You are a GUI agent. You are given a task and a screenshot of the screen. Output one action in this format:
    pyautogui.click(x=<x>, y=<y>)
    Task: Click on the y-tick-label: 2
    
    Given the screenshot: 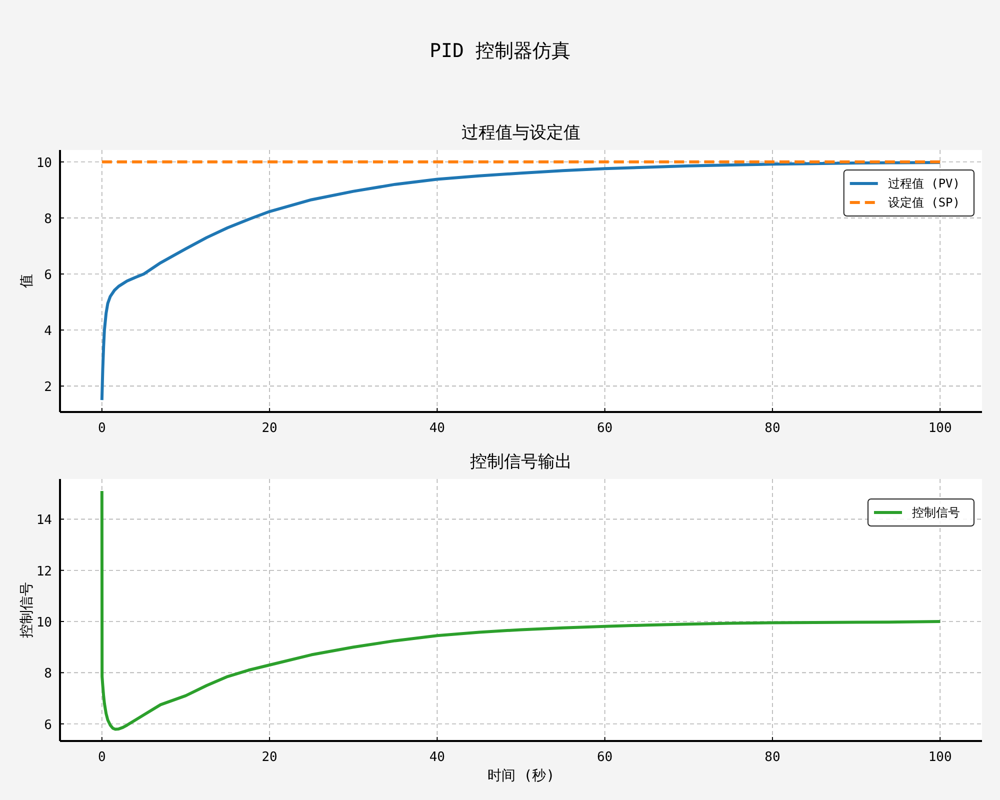 What is the action you would take?
    pyautogui.click(x=48, y=388)
    